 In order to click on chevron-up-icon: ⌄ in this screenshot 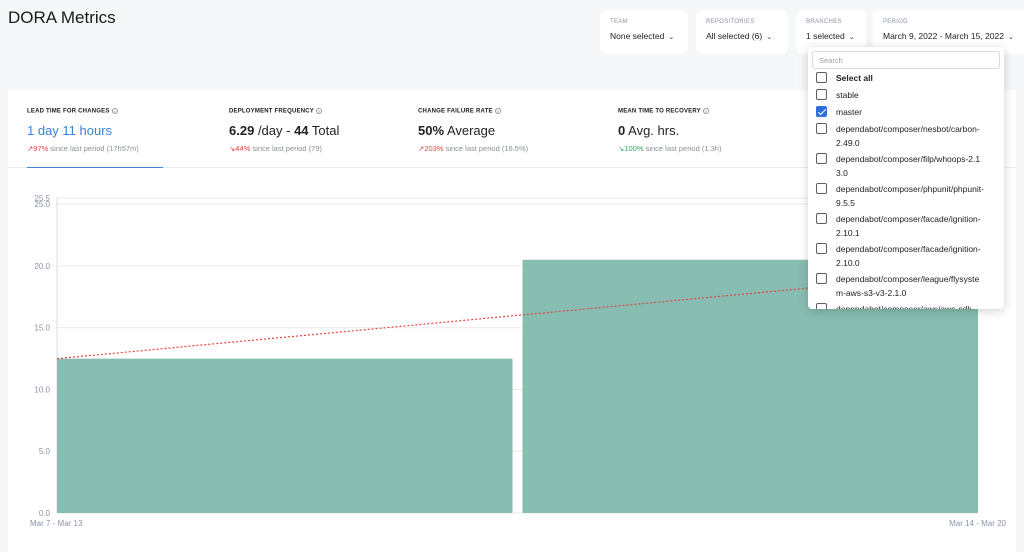, I will do `click(851, 37)`.